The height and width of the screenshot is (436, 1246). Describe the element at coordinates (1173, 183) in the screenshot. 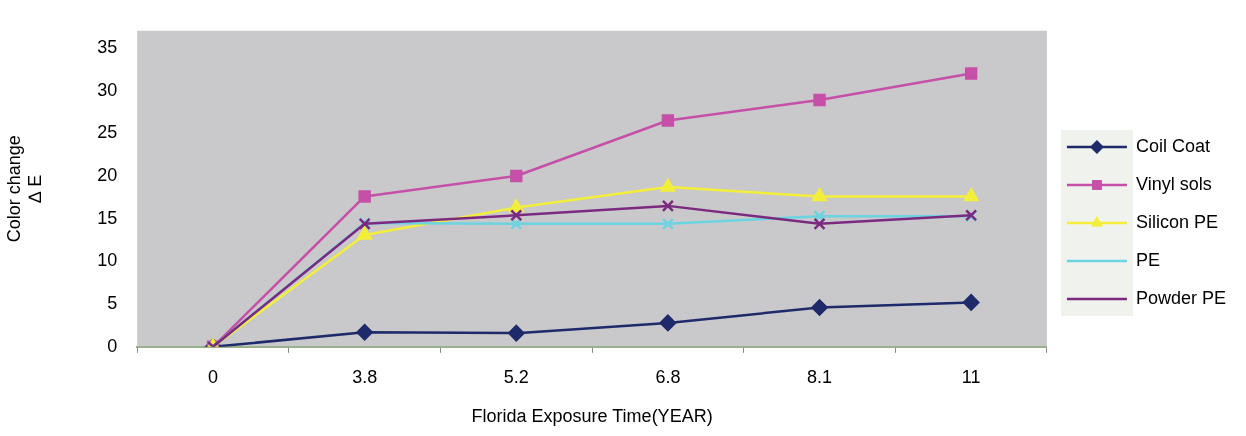

I see `legend-label: Vinyl sols` at that location.